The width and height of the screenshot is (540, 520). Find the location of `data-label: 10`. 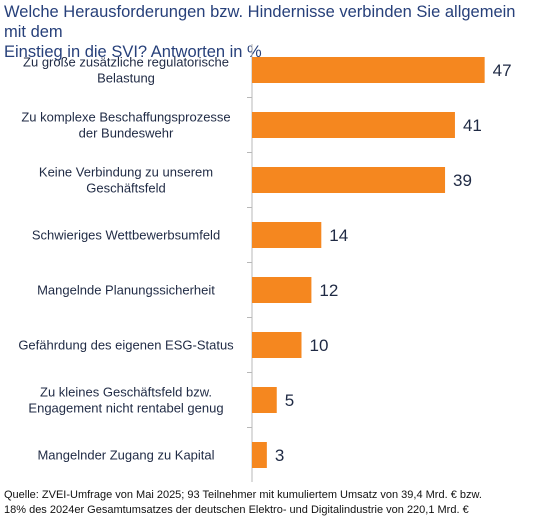

data-label: 10 is located at coordinates (319, 345).